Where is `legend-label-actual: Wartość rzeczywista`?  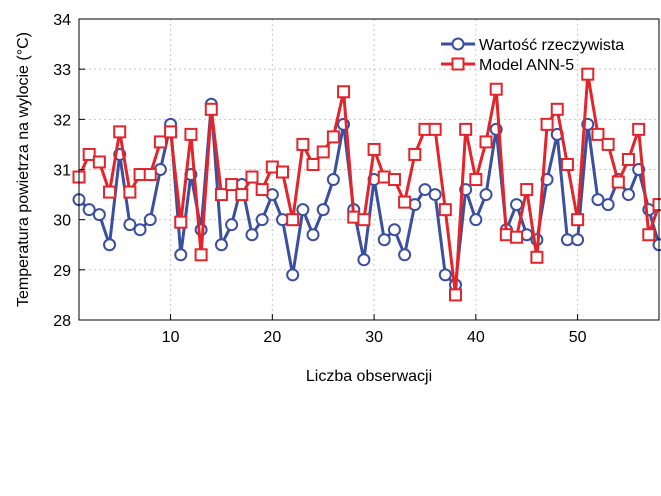
legend-label-actual: Wartość rzeczywista is located at coordinates (551, 45).